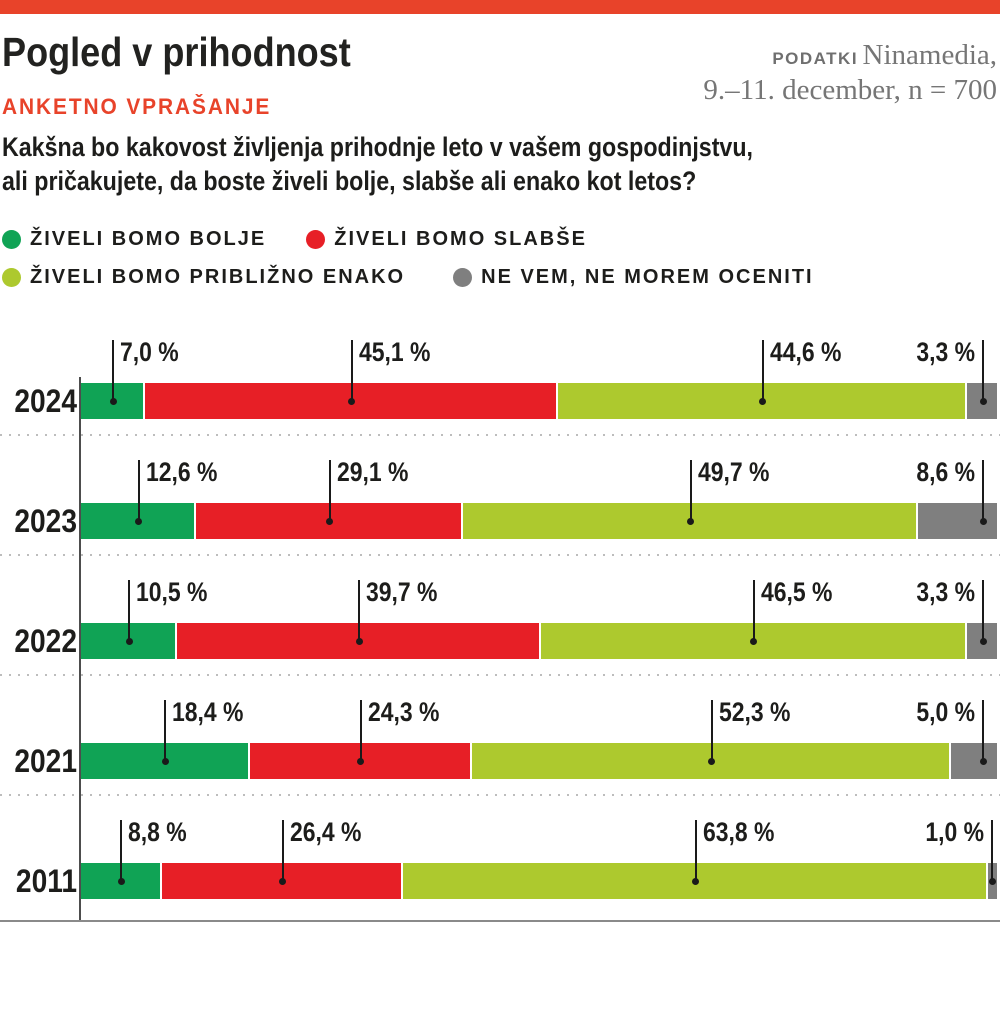 Image resolution: width=1000 pixels, height=1020 pixels. What do you see at coordinates (372, 472) in the screenshot?
I see `percent-label: 29,1 %` at bounding box center [372, 472].